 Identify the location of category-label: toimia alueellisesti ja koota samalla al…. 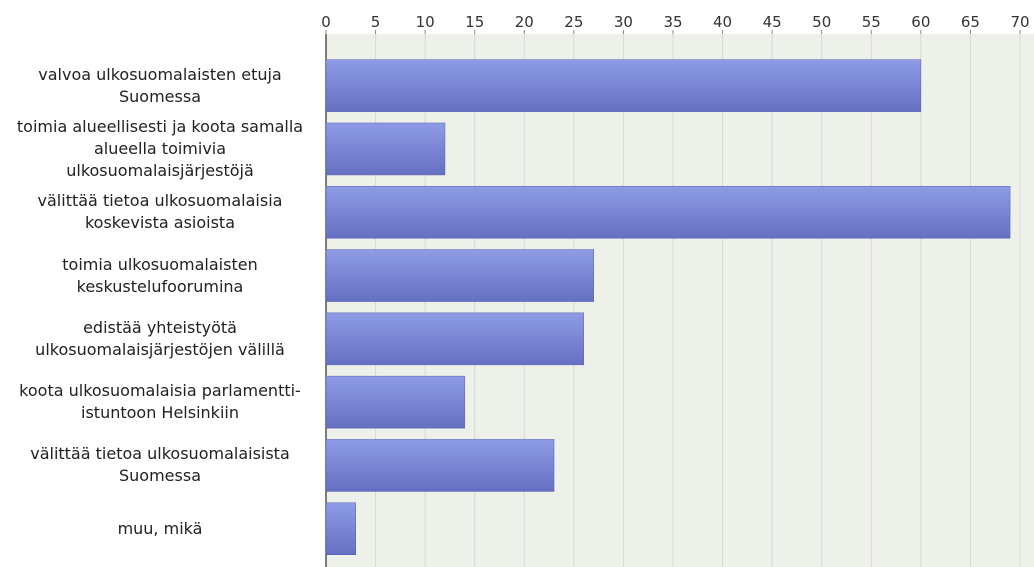
(160, 148).